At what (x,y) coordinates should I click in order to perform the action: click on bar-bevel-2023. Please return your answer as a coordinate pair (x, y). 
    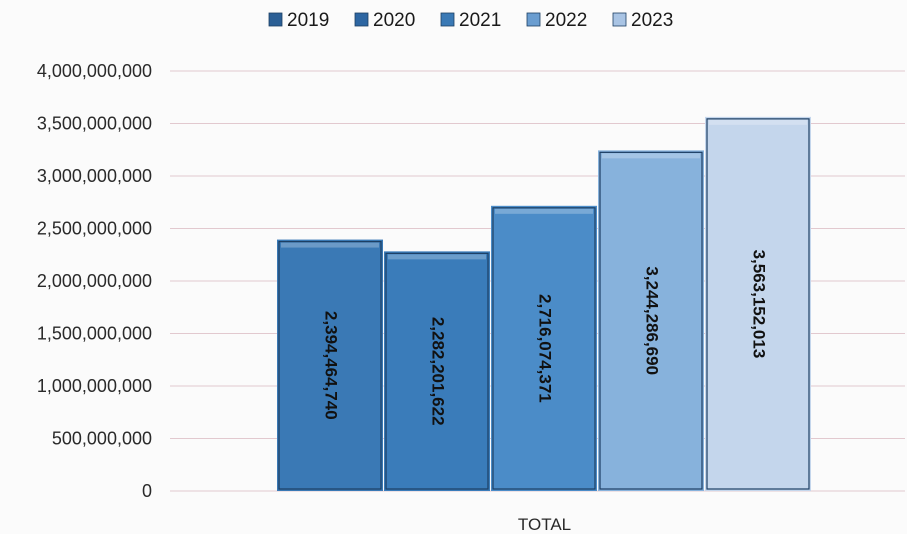
    Looking at the image, I should click on (758, 304).